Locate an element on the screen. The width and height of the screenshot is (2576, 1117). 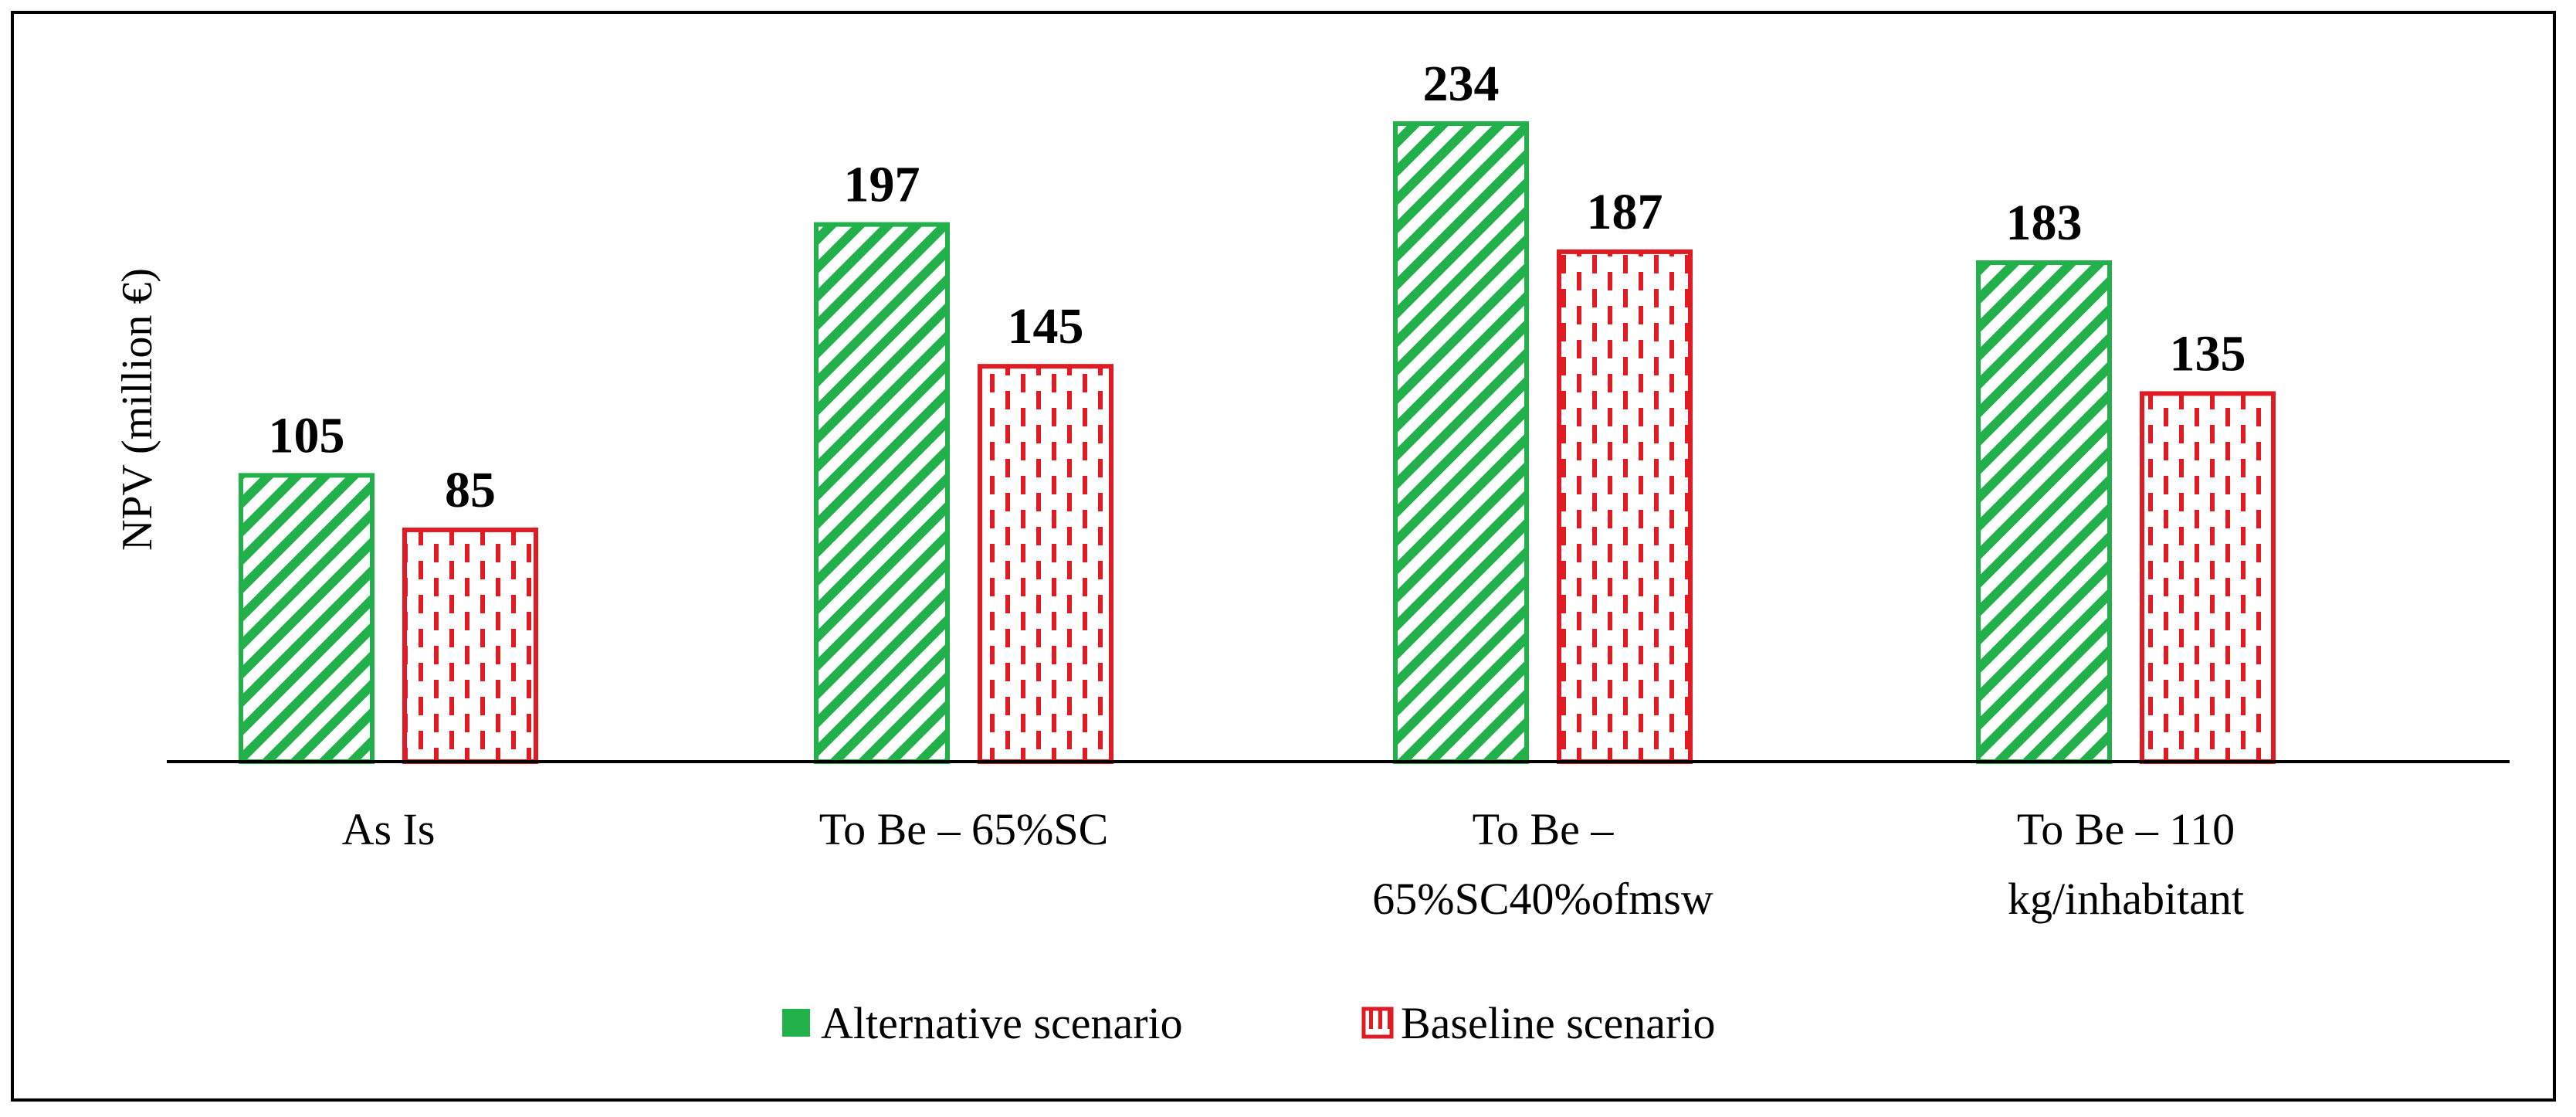
value-label-baseline-3: 187 is located at coordinates (1625, 212).